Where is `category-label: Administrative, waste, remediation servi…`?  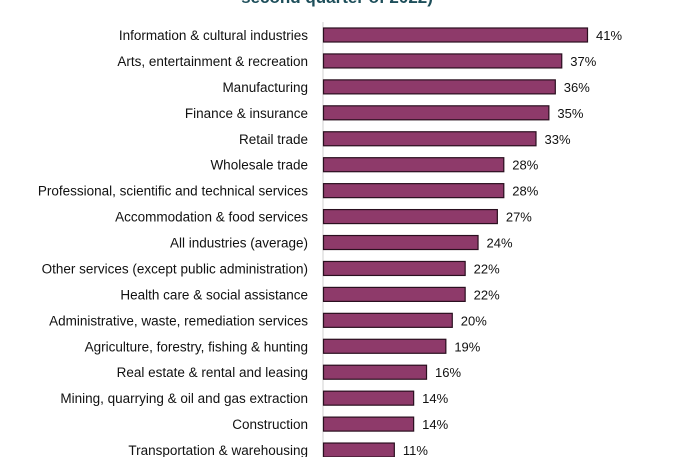 category-label: Administrative, waste, remediation servi… is located at coordinates (178, 320).